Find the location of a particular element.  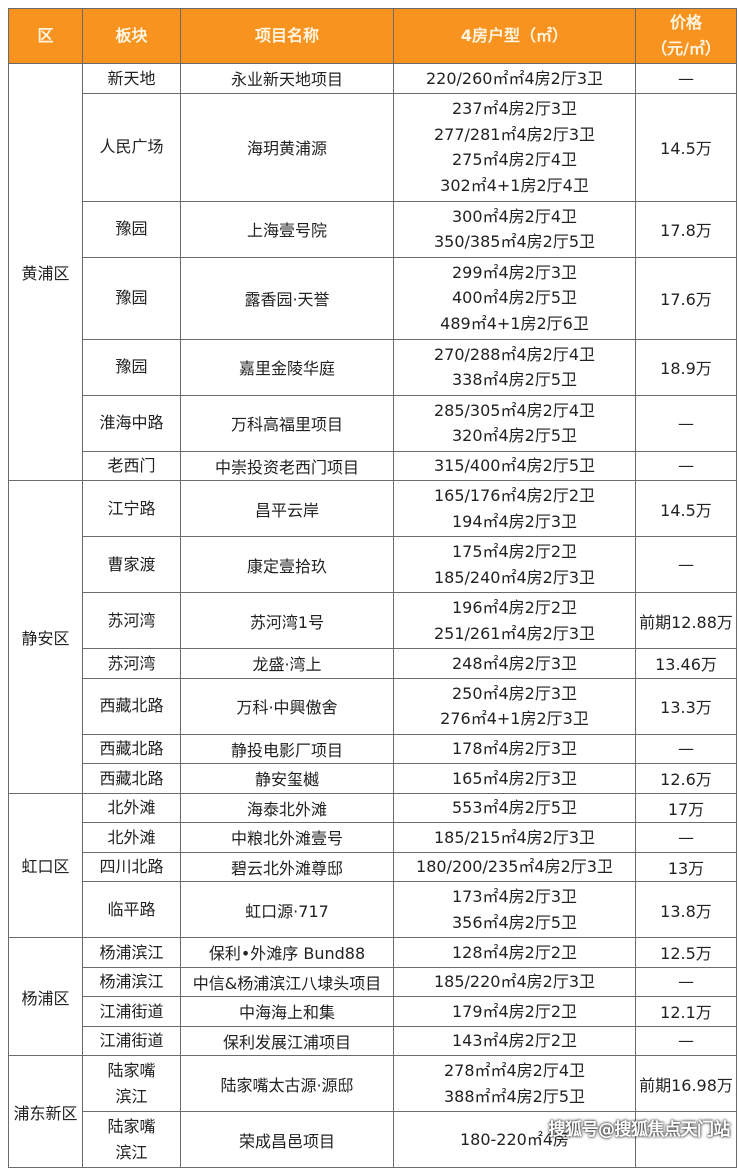

table-row: 西藏北路 万科·中興傲舍 250㎡4房2厅3卫 276㎡4+1房2厅3卫 13.3万 is located at coordinates (373, 706).